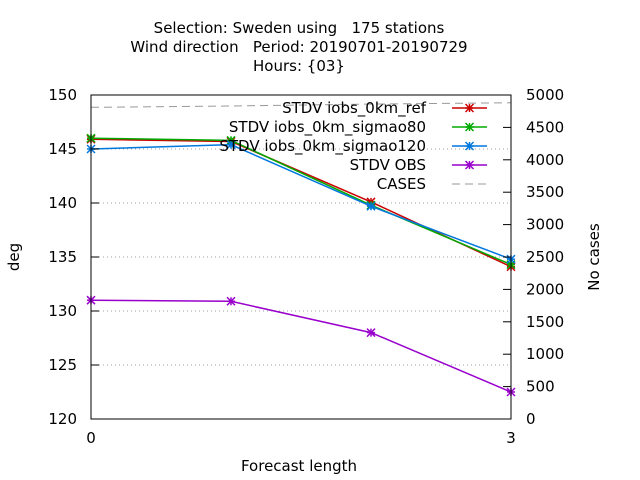 Image resolution: width=640 pixels, height=480 pixels. I want to click on y2-tick-label: 1000, so click(545, 354).